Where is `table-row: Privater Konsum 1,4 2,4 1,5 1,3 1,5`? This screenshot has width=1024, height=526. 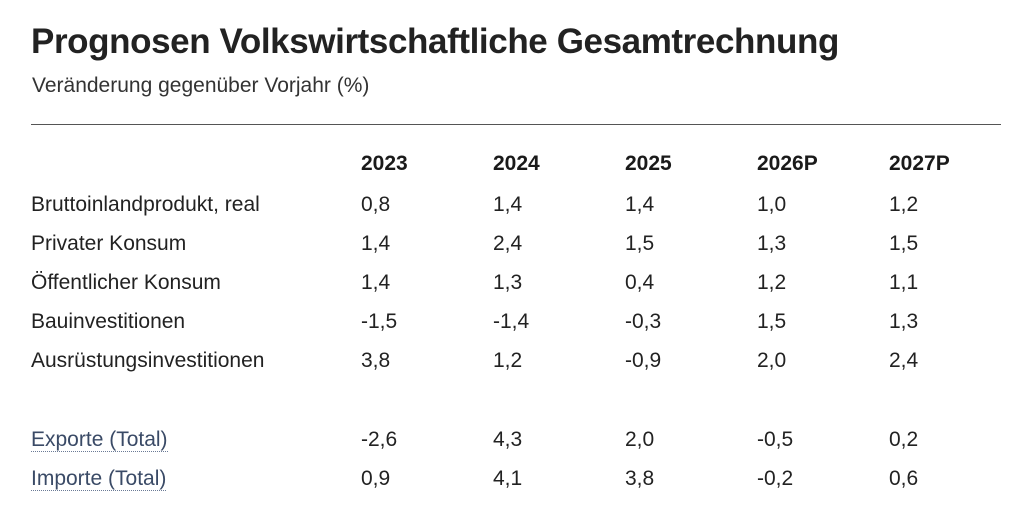
table-row: Privater Konsum 1,4 2,4 1,5 1,3 1,5 is located at coordinates (516, 243).